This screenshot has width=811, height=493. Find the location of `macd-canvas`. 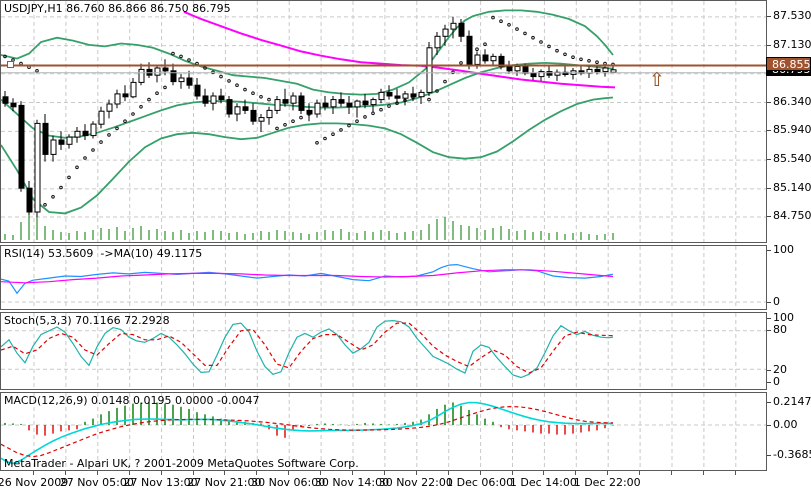

macd-canvas is located at coordinates (383, 431).